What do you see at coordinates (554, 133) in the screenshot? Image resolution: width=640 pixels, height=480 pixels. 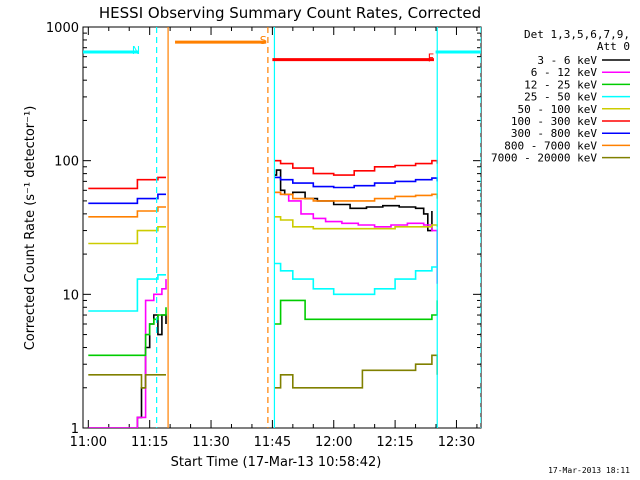 I see `legend-entry-6: 300 - 800 keV` at bounding box center [554, 133].